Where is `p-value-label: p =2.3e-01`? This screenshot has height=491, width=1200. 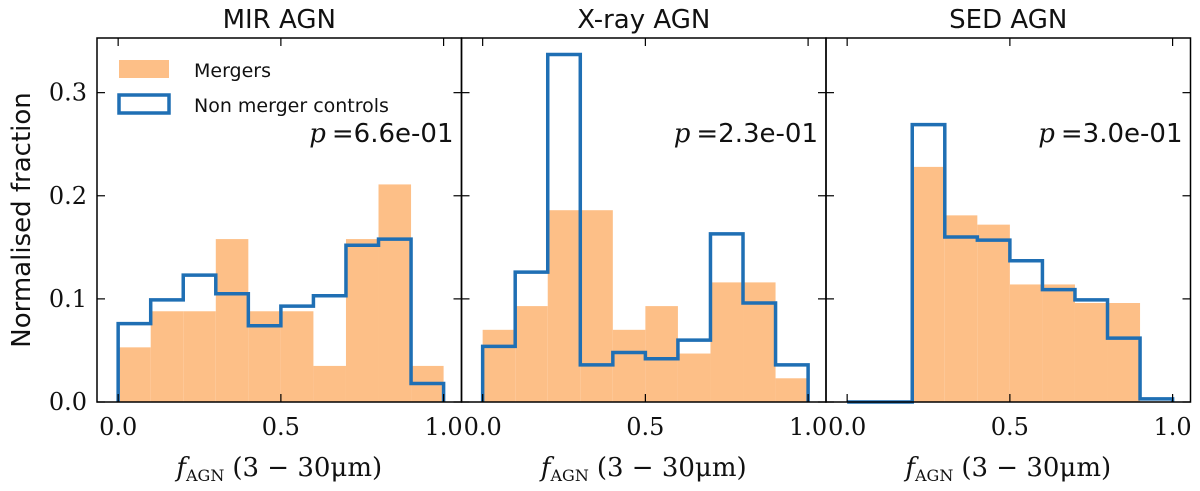 p-value-label: p =2.3e-01 is located at coordinates (746, 134).